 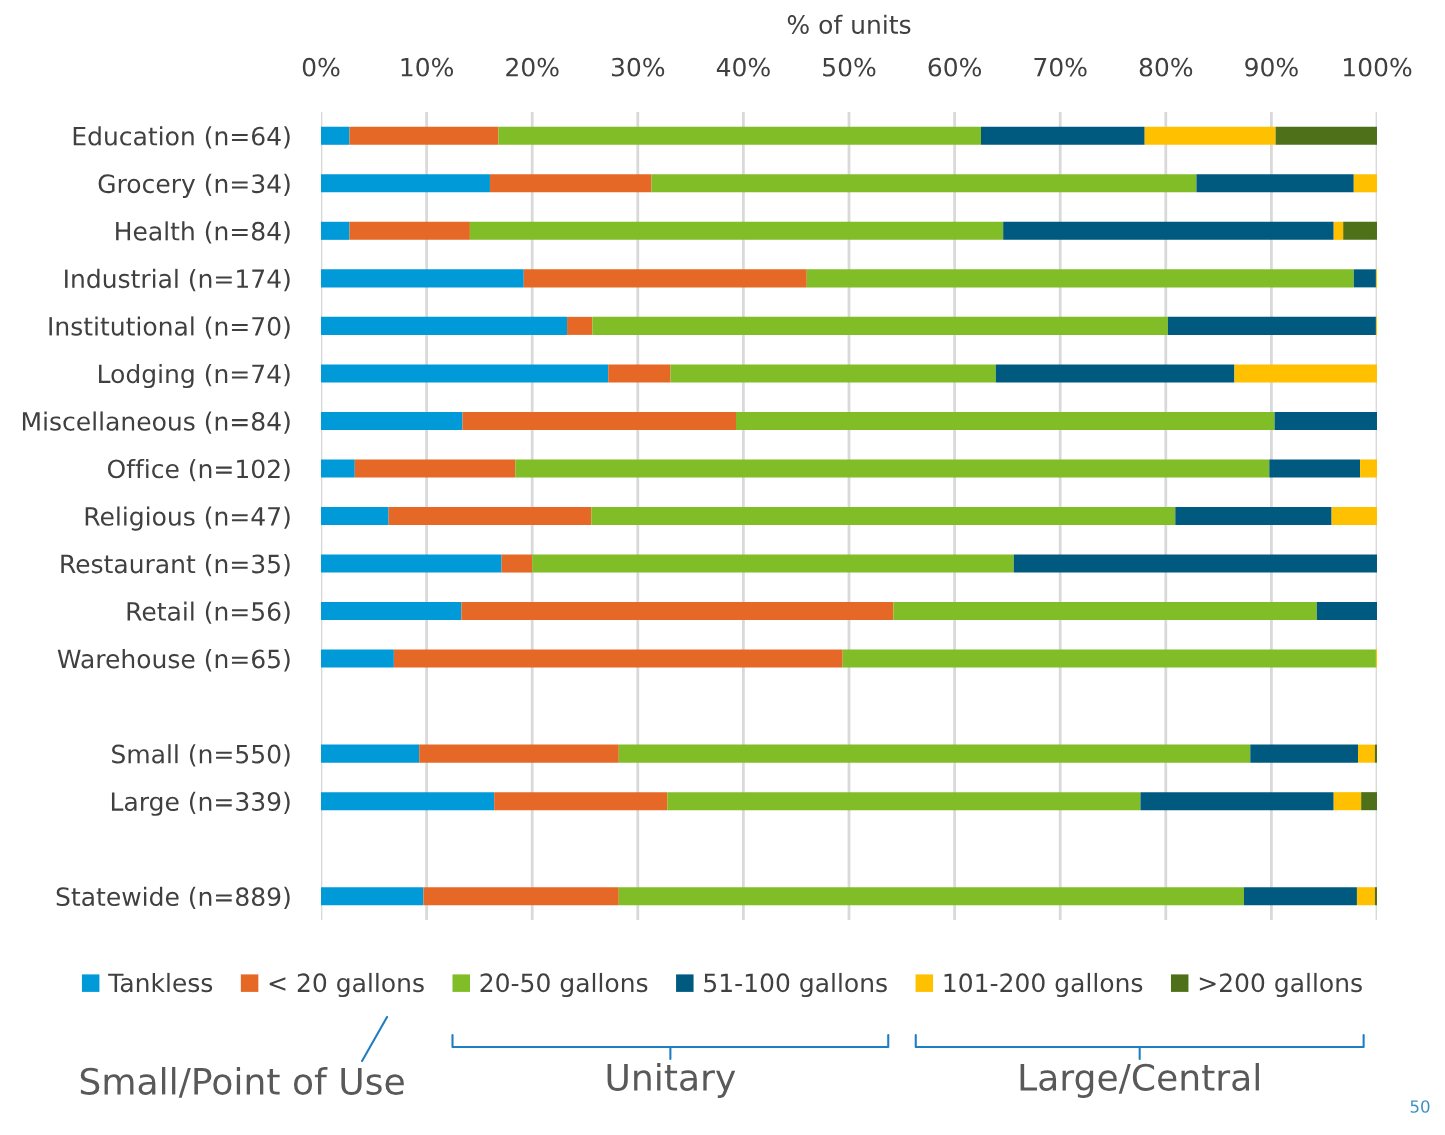 What do you see at coordinates (1280, 985) in the screenshot?
I see `legend-label: >200 gallons` at bounding box center [1280, 985].